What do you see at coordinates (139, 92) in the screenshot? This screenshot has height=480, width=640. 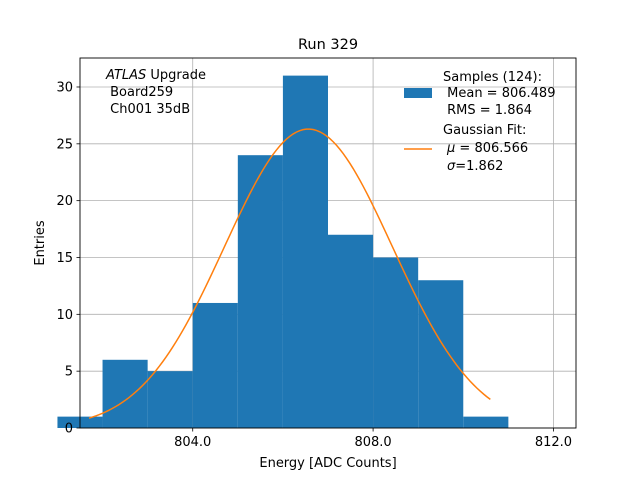 I see `annotation-line-2: Board259` at bounding box center [139, 92].